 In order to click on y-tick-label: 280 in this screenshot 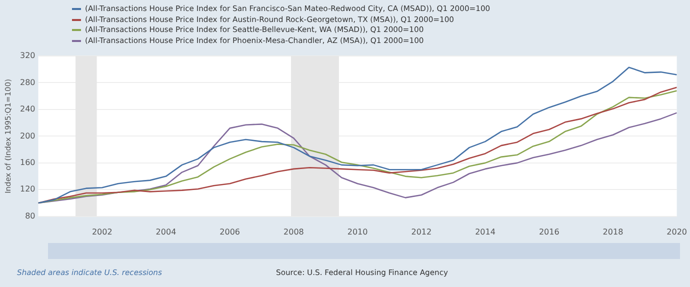, I will do `click(28, 82)`.